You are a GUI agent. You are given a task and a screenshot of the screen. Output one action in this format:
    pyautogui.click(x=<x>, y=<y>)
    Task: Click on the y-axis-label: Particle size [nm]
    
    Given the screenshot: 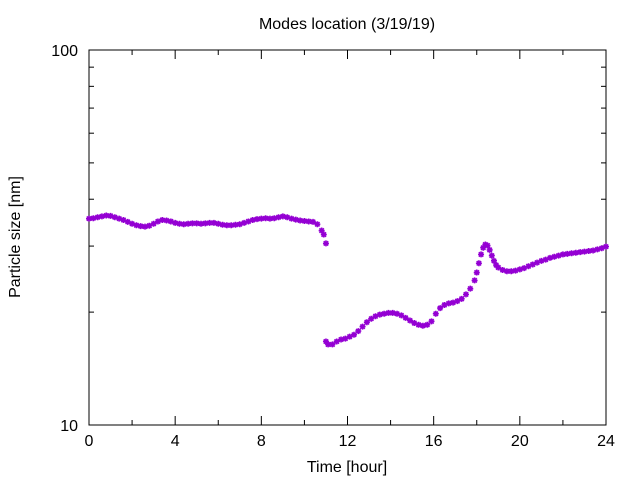 What is the action you would take?
    pyautogui.click(x=15, y=237)
    